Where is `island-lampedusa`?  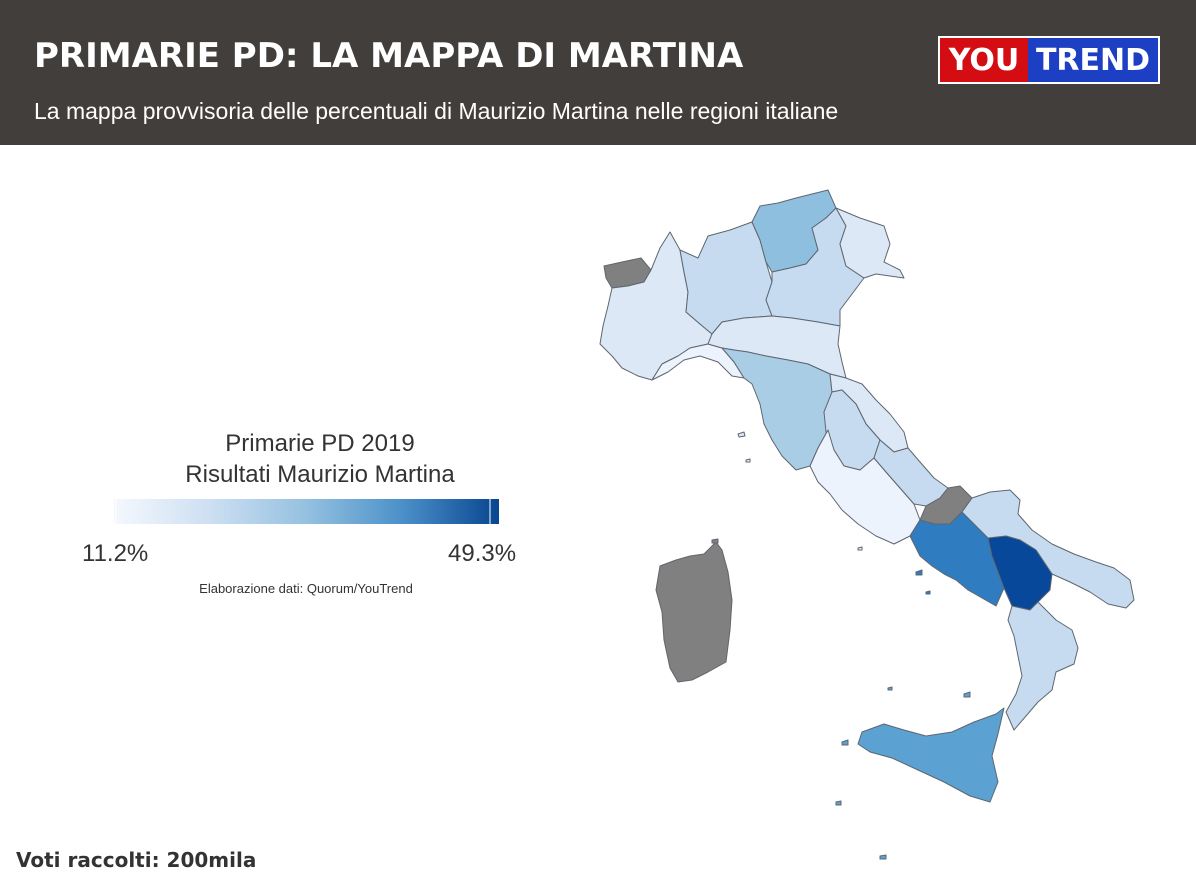
island-lampedusa is located at coordinates (883, 857).